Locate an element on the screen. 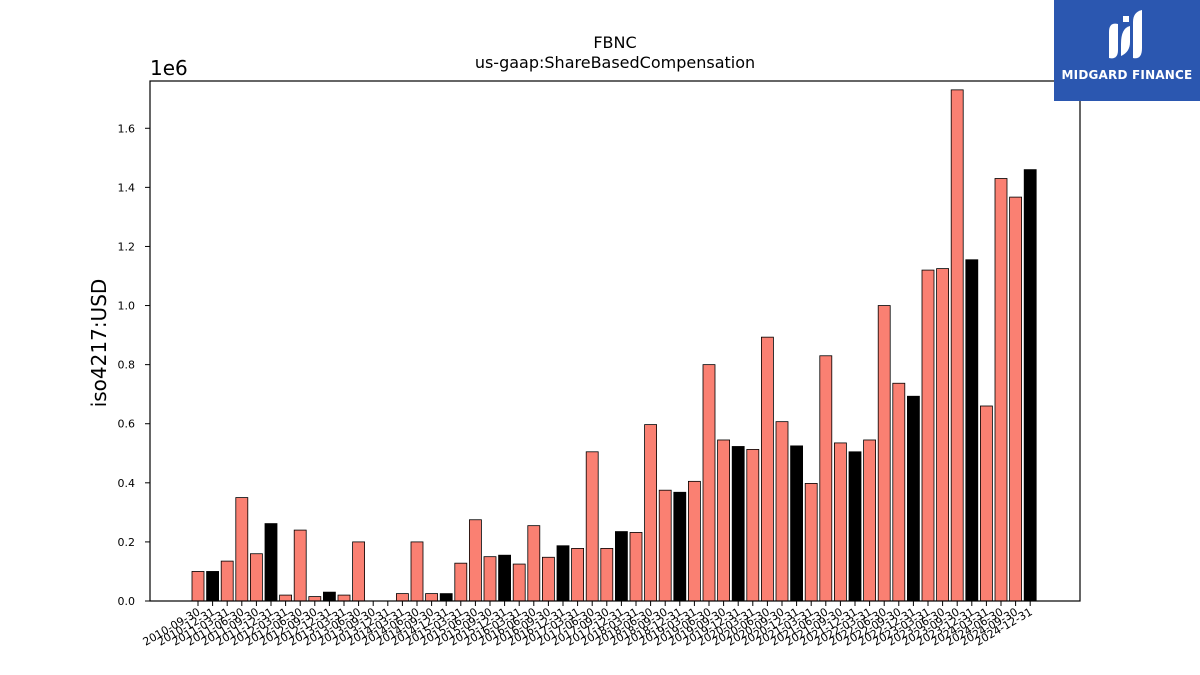  y-tick-label: 1.6 is located at coordinates (127, 128).